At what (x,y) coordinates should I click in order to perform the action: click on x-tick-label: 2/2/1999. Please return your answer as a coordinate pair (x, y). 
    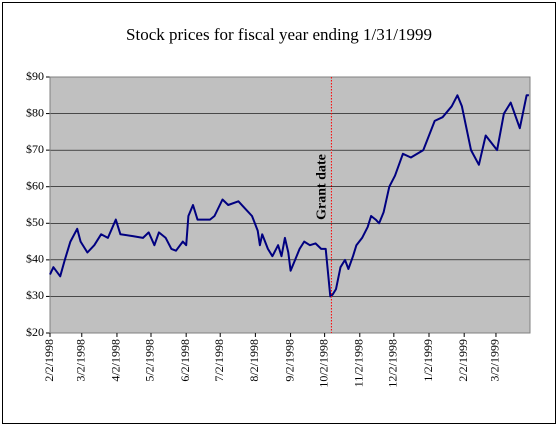
    Looking at the image, I should click on (463, 360).